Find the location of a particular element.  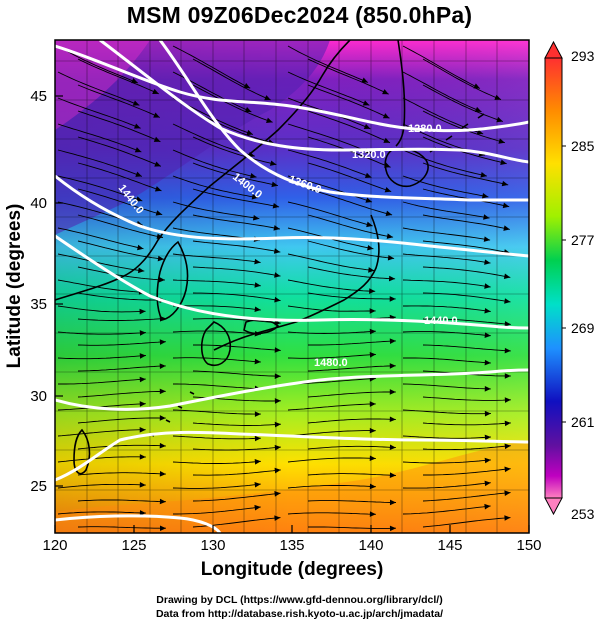

x-tick-label: 125 is located at coordinates (133, 545).